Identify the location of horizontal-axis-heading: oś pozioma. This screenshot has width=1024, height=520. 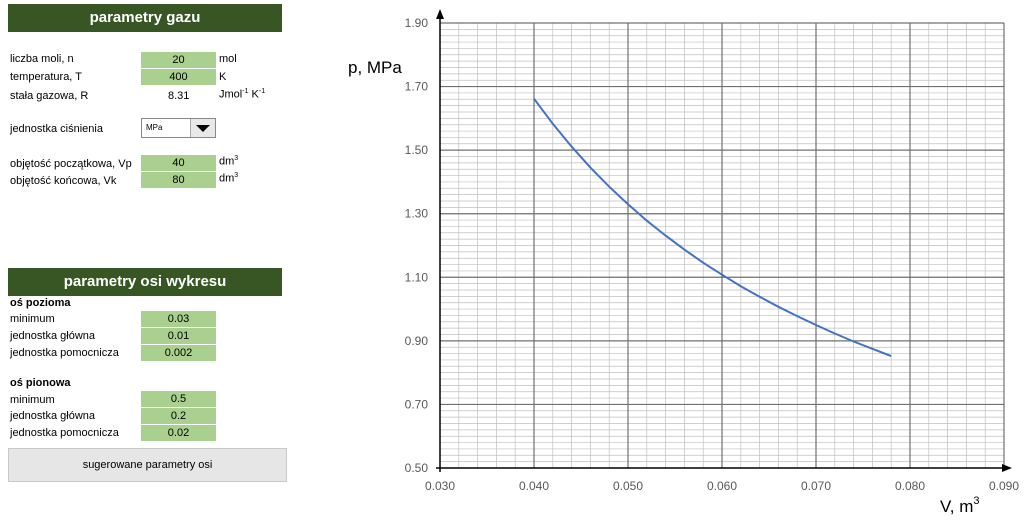
(40, 303).